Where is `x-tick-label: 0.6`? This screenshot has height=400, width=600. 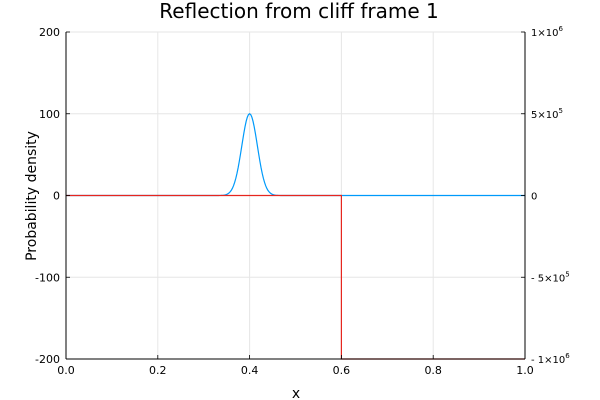
x-tick-label: 0.6 is located at coordinates (342, 370).